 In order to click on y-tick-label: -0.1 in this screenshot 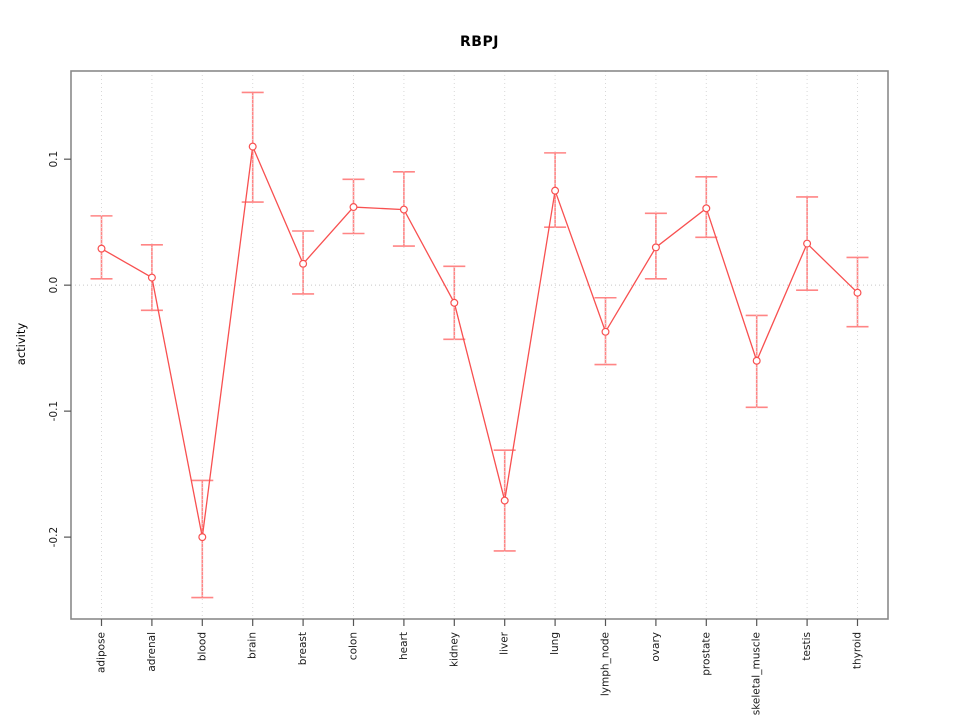, I will do `click(54, 411)`.